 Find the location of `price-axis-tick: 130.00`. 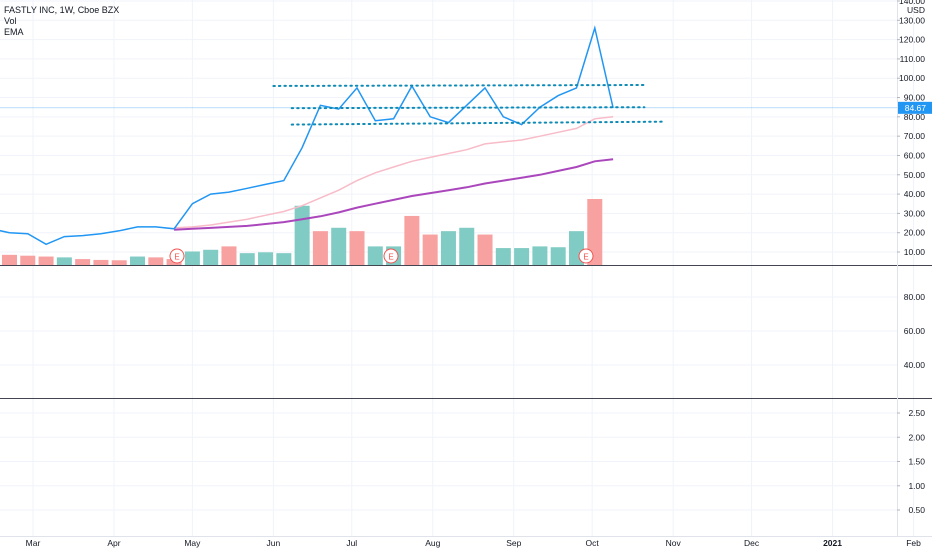

price-axis-tick: 130.00 is located at coordinates (912, 20).